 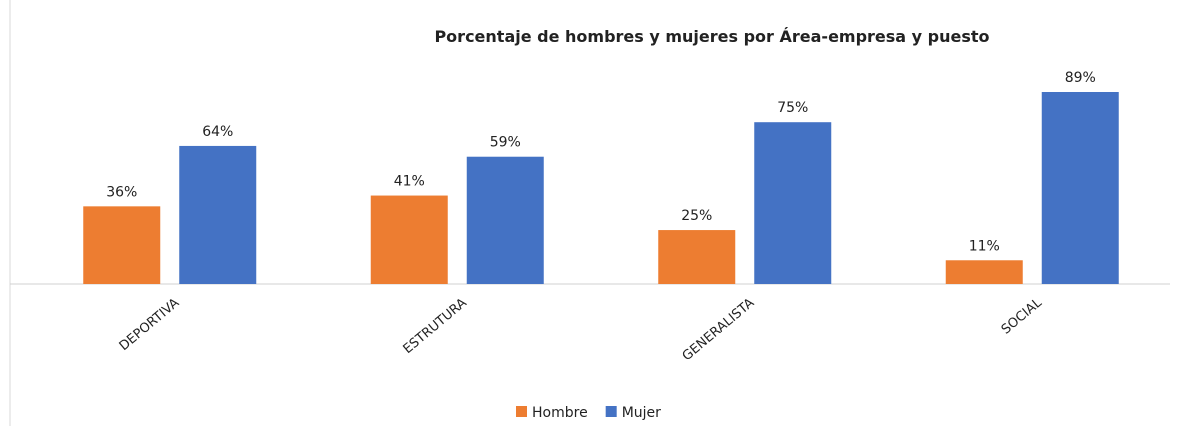 What do you see at coordinates (121, 192) in the screenshot?
I see `data-label: 36%` at bounding box center [121, 192].